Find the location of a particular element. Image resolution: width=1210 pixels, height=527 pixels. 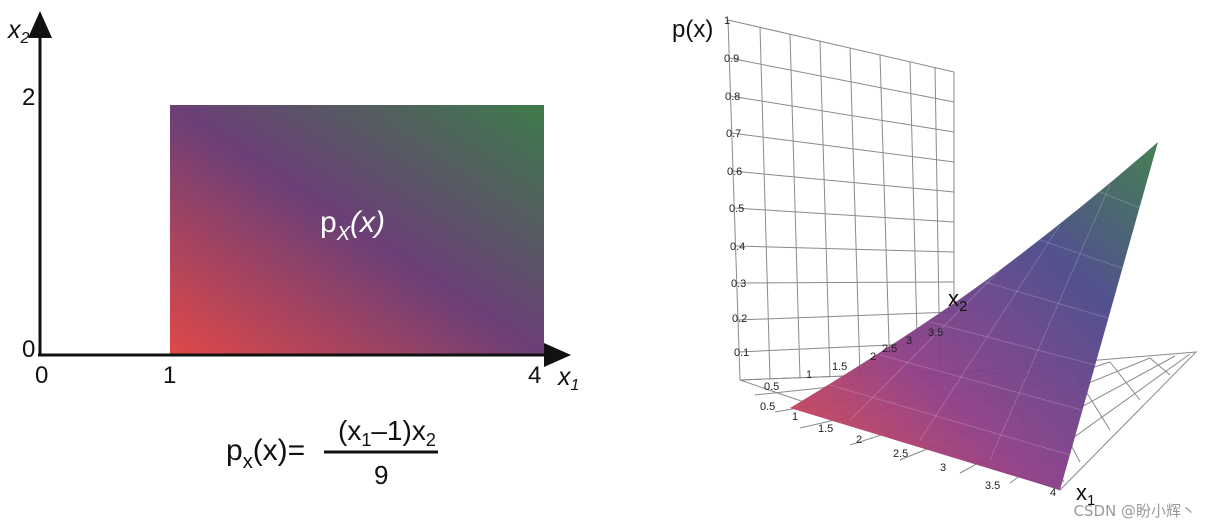

region-label: pX(x) is located at coordinates (352, 225).